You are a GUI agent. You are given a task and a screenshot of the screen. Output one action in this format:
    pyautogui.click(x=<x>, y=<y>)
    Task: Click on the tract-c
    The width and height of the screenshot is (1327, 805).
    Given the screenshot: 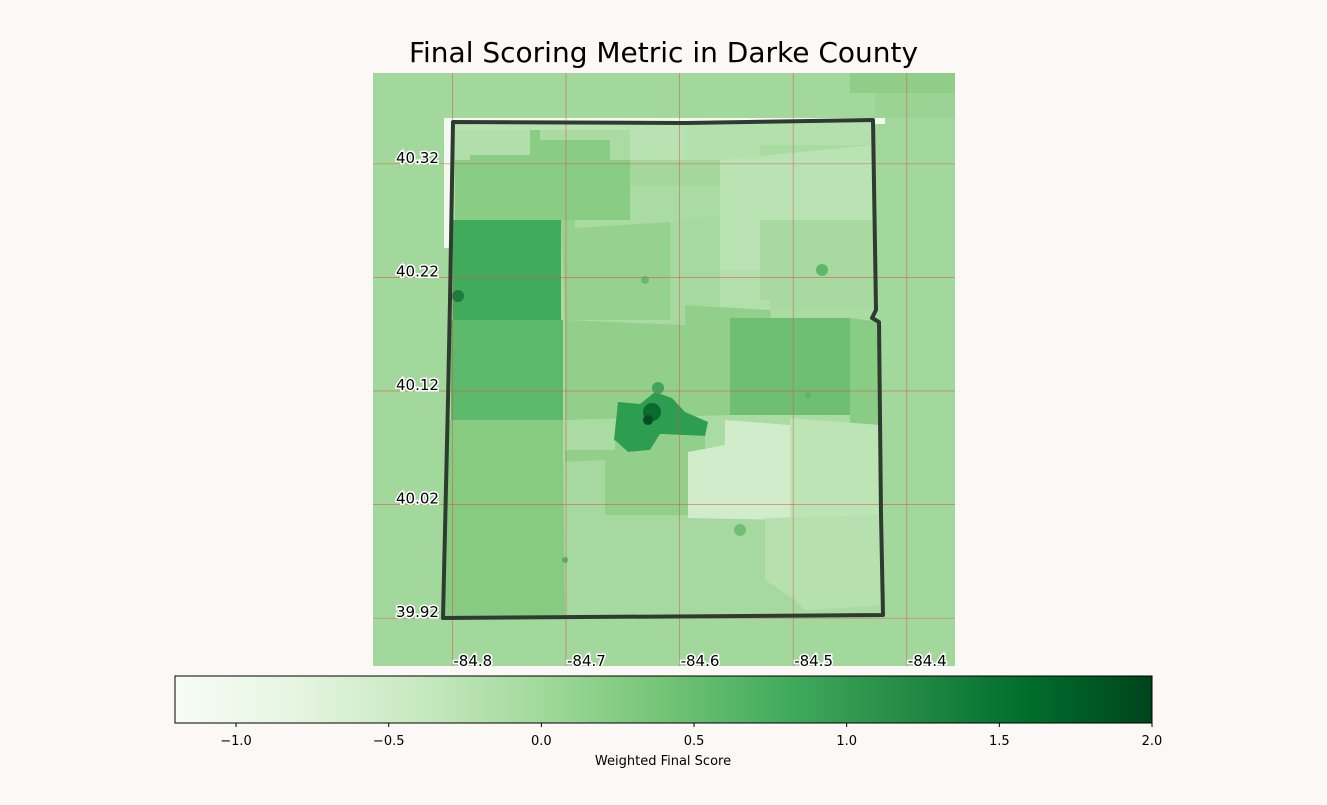 What is the action you would take?
    pyautogui.click(x=695, y=270)
    